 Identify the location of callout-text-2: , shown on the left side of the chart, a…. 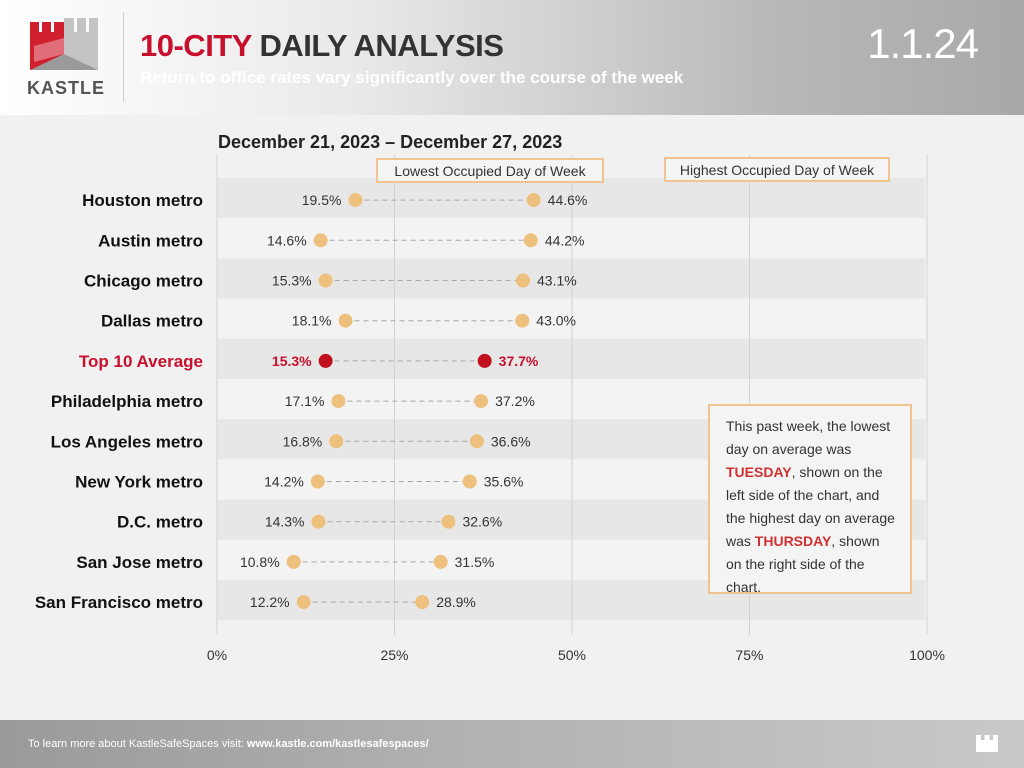
(810, 506).